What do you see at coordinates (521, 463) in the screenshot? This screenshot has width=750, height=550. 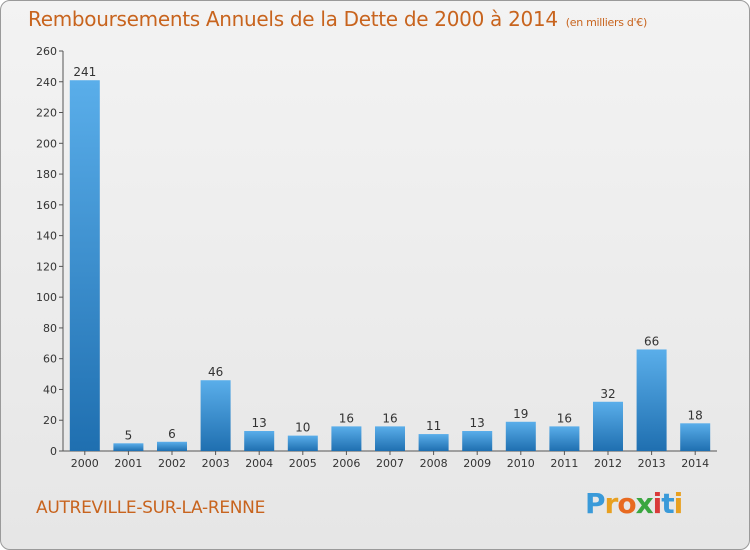 I see `x-tick-label: 2010` at bounding box center [521, 463].